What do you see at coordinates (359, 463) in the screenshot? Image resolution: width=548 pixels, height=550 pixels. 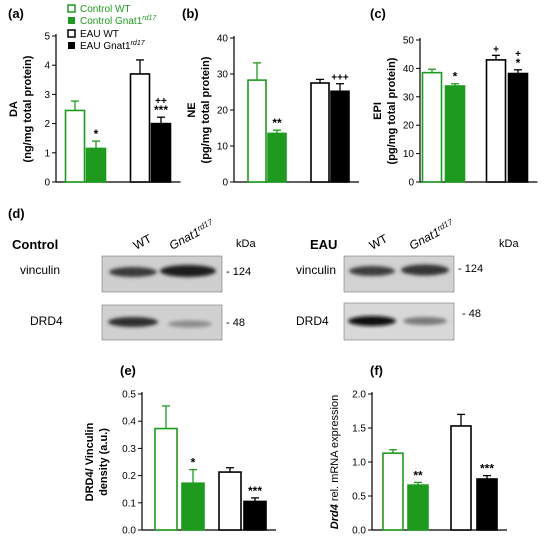 I see `y-tick-label: 1.0` at bounding box center [359, 463].